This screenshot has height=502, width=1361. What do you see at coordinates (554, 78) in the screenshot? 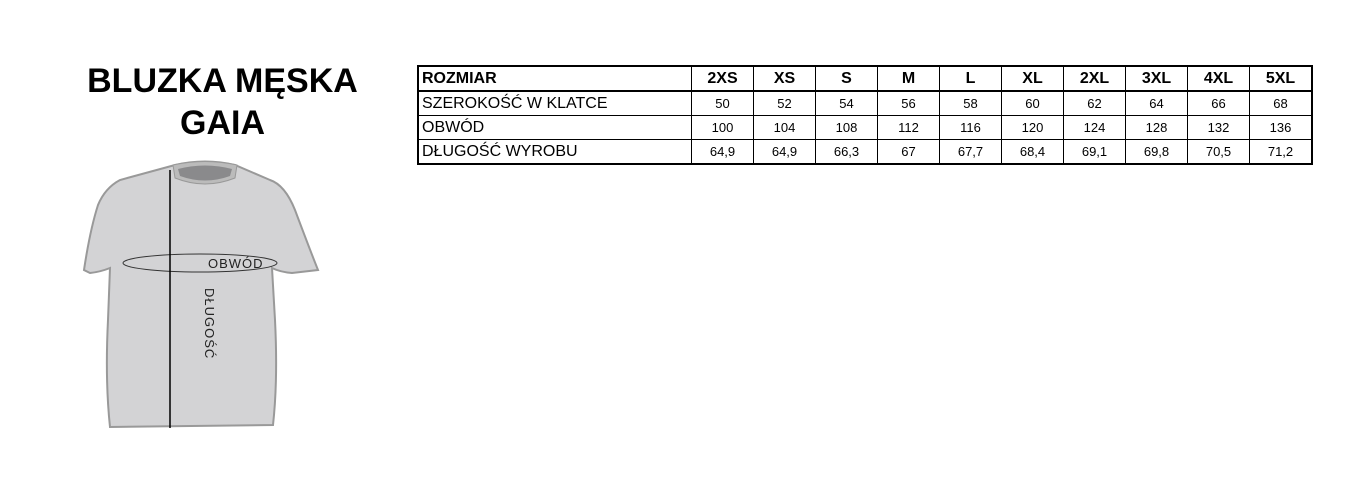
I see `header-label: ROZMIAR` at bounding box center [554, 78].